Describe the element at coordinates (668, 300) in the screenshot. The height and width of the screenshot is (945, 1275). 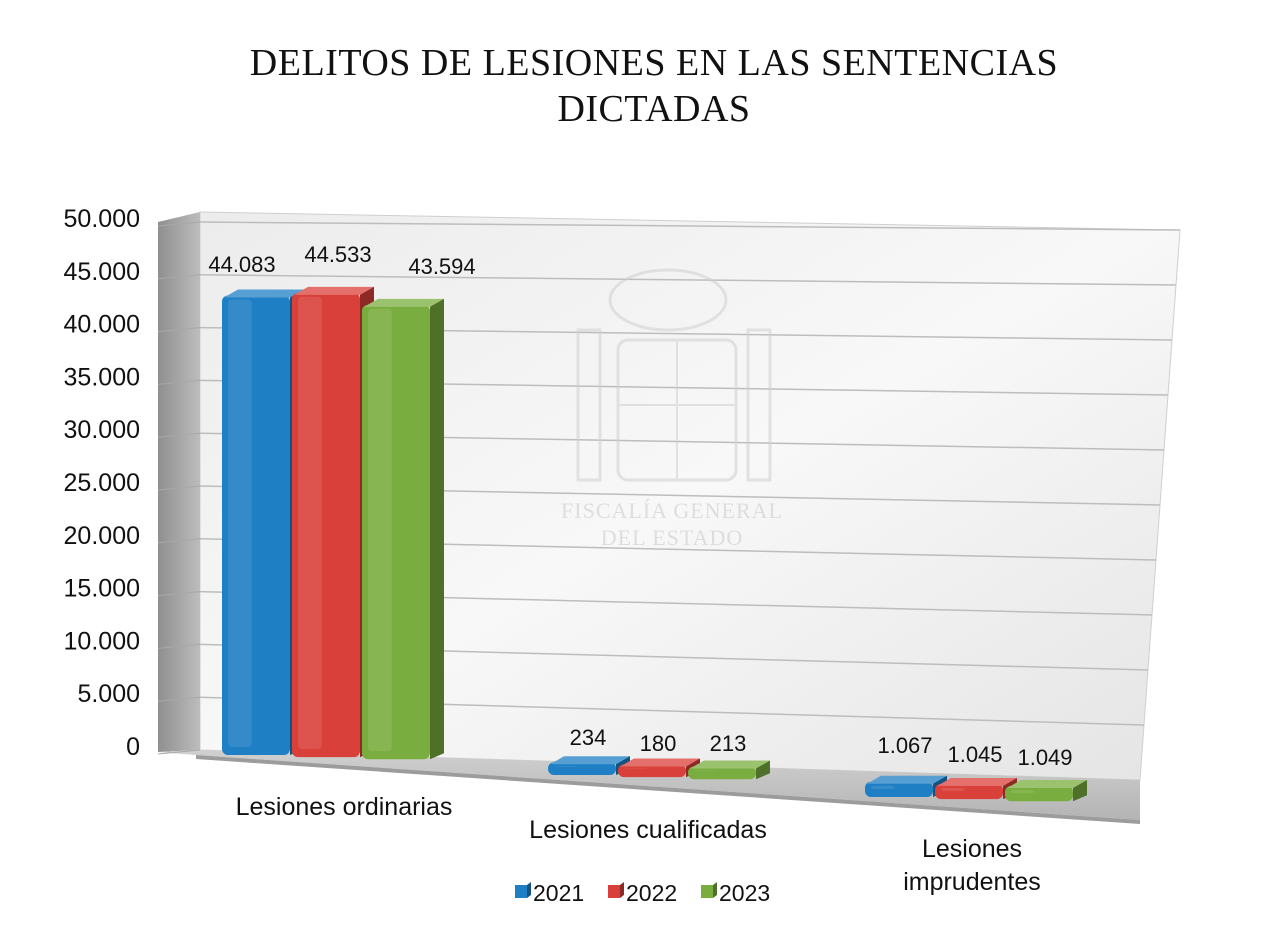
I see `crown-shape` at that location.